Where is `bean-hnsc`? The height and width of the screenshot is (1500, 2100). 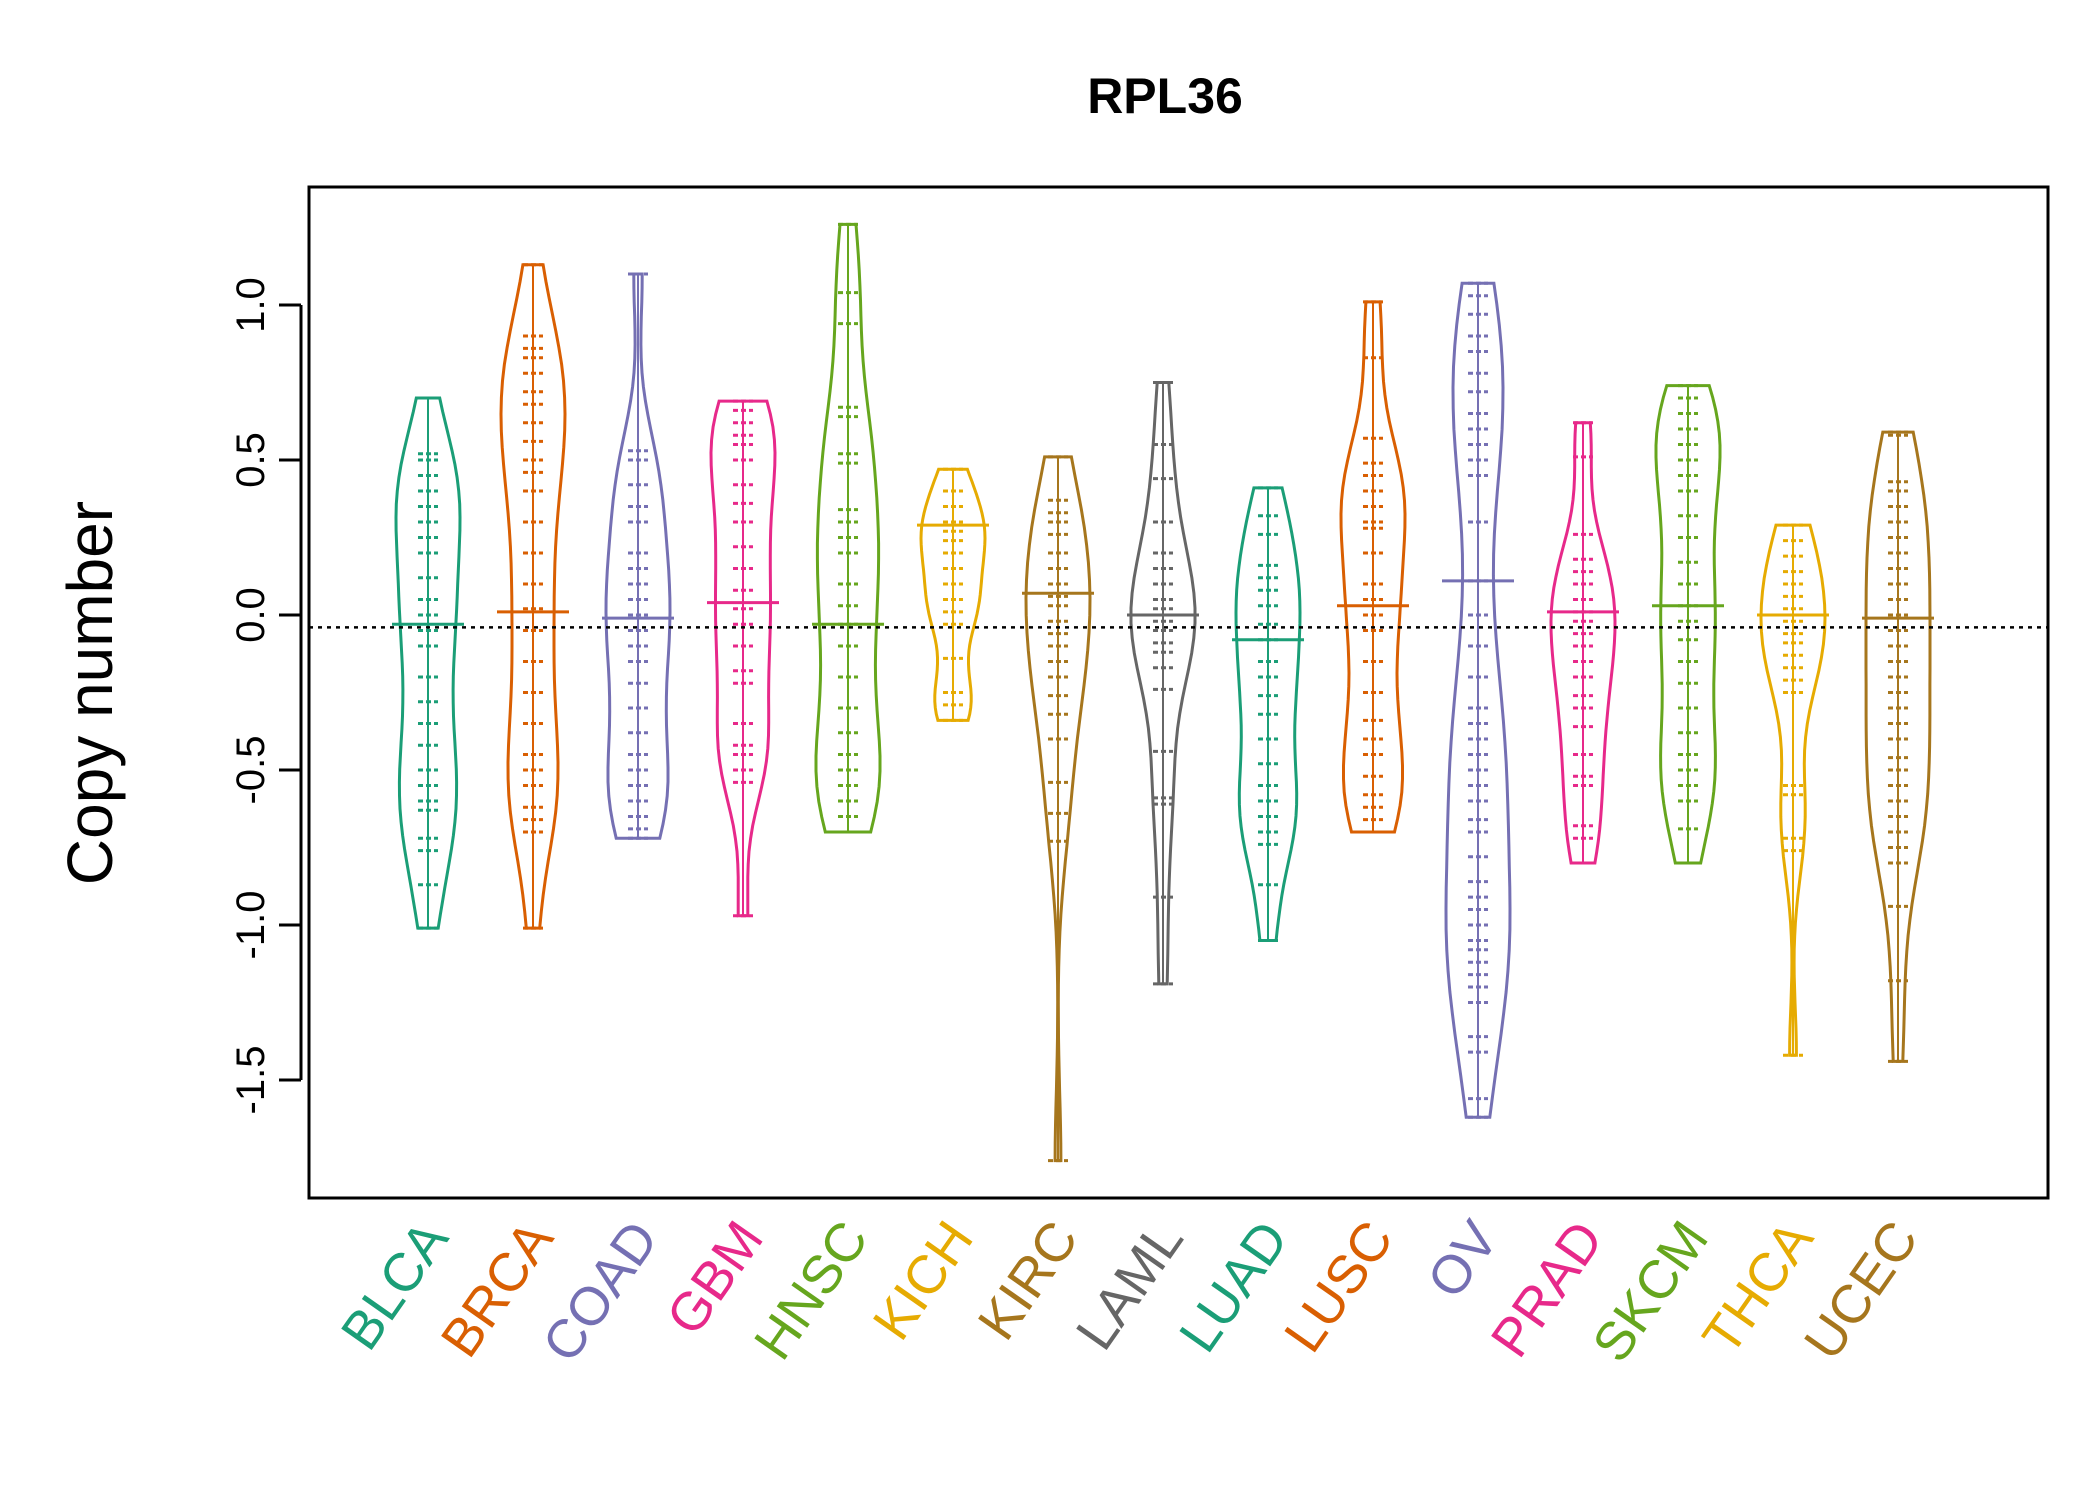 bean-hnsc is located at coordinates (848, 528).